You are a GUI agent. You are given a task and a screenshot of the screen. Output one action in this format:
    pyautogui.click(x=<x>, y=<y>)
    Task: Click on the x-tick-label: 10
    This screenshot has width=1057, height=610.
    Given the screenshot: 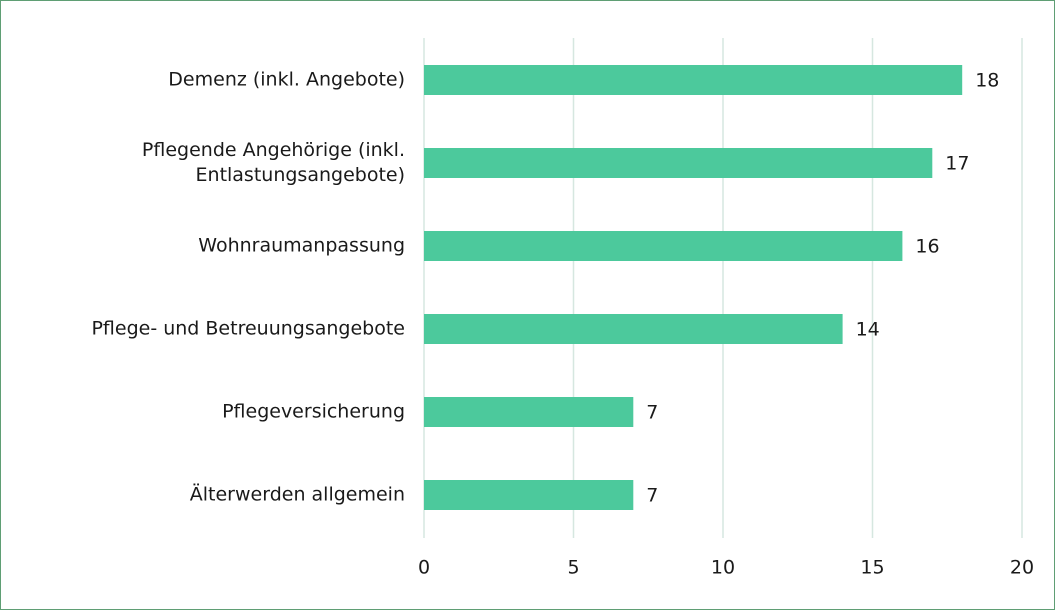 What is the action you would take?
    pyautogui.click(x=723, y=568)
    